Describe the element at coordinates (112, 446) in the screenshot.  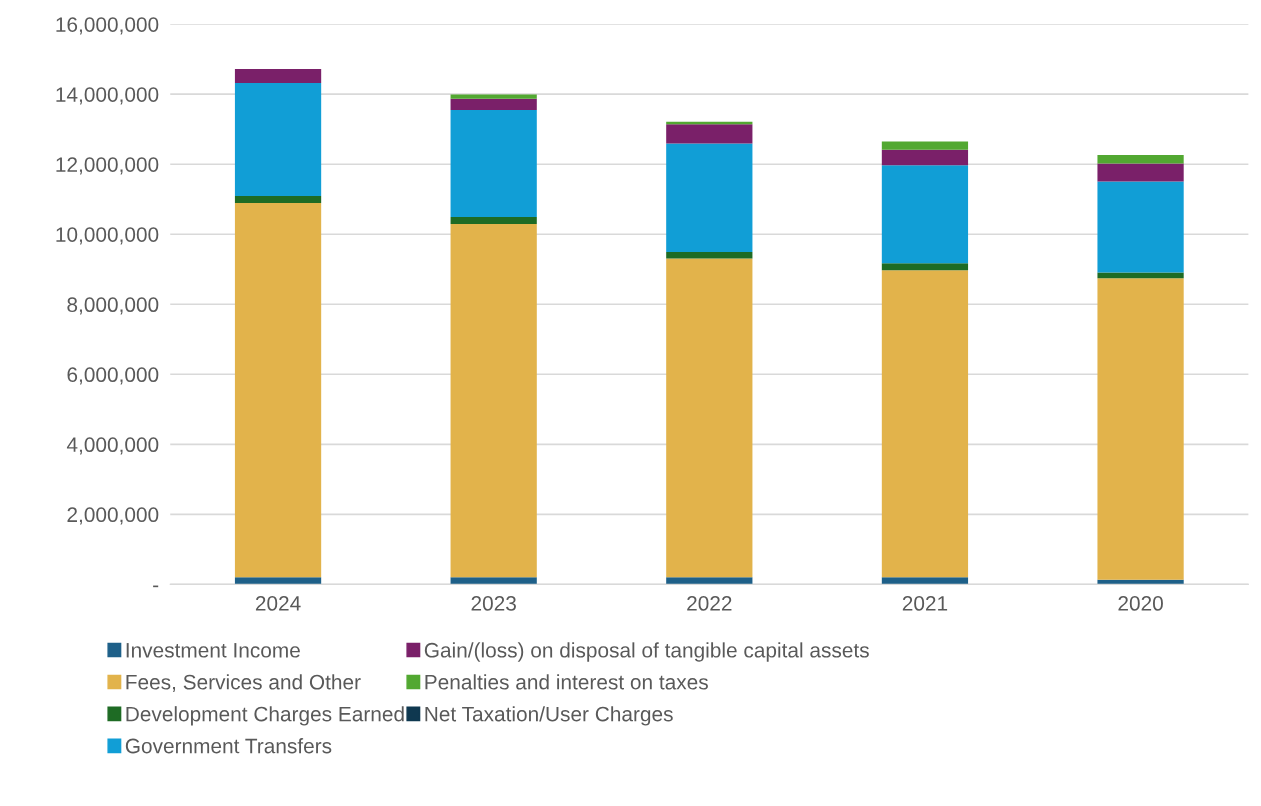
I see `y-tick-label: 4,000,000` at that location.